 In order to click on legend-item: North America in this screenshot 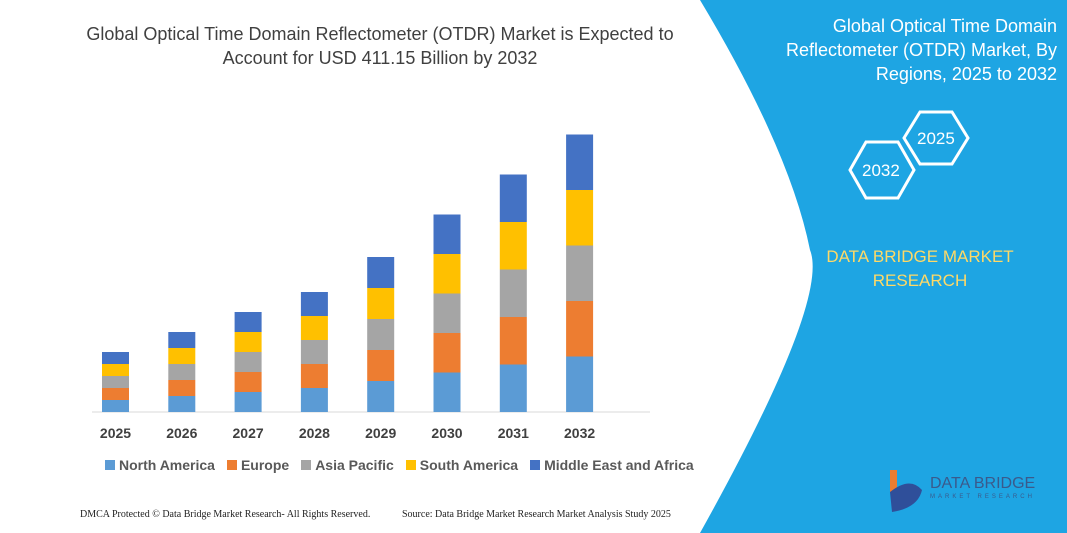, I will do `click(160, 465)`.